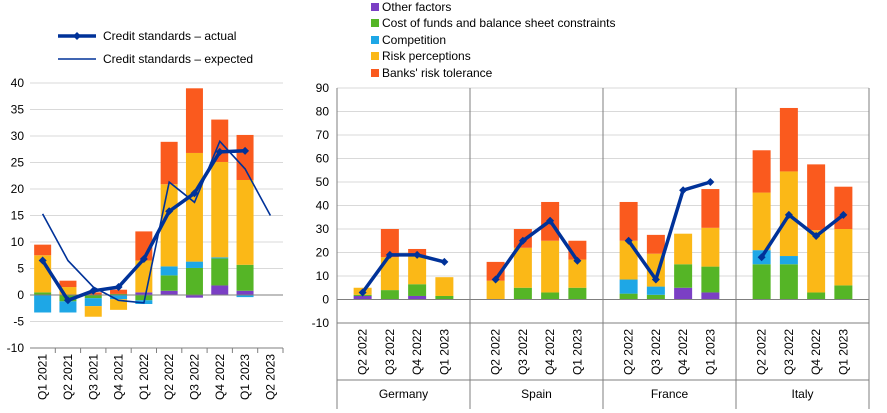 The width and height of the screenshot is (887, 413). I want to click on left-q1-2023-bar-competition, so click(245, 296).